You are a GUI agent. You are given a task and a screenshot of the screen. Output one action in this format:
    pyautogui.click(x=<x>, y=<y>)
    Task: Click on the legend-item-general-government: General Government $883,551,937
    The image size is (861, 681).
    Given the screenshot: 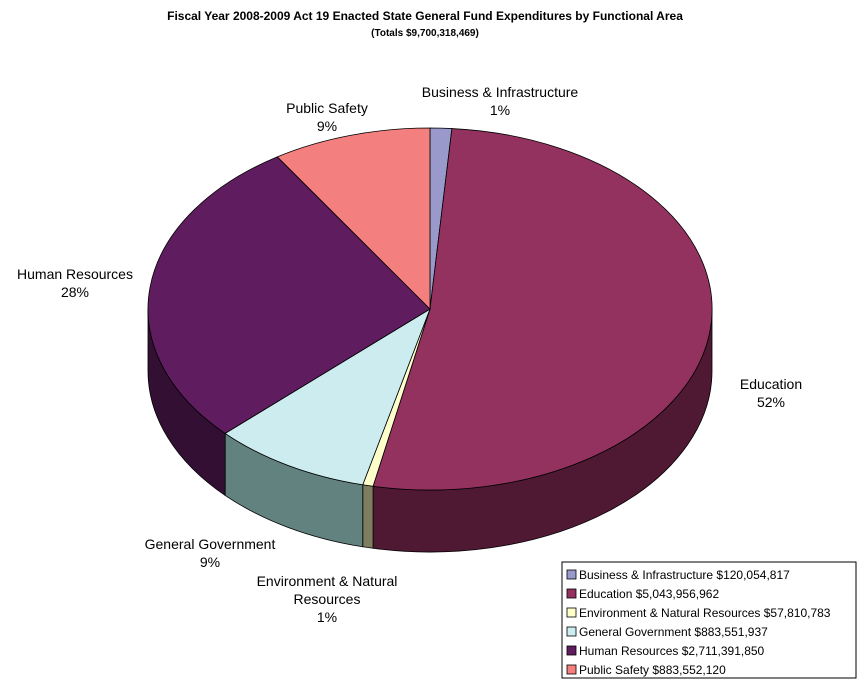 What is the action you would take?
    pyautogui.click(x=667, y=632)
    